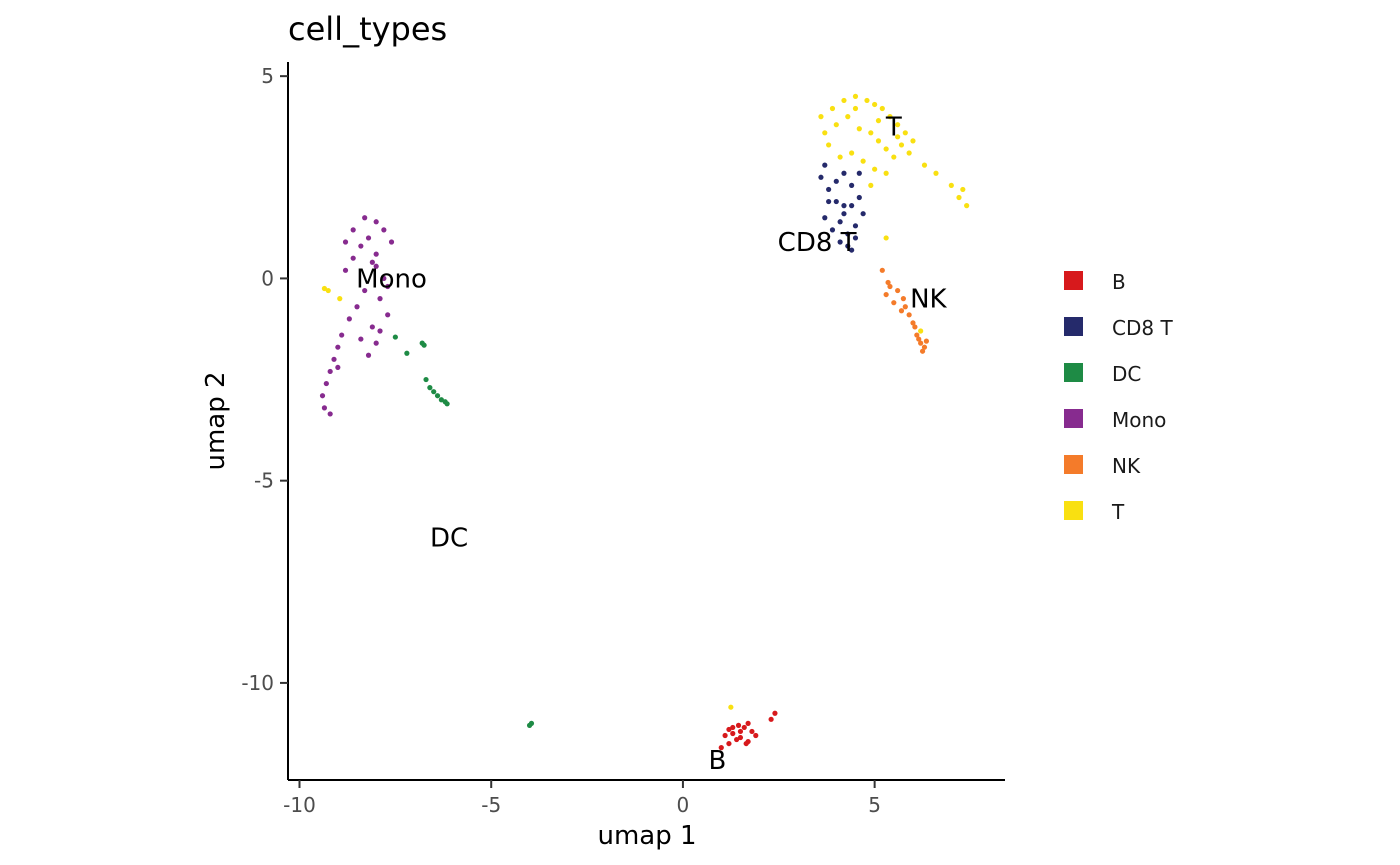 This screenshot has width=1400, height=865. Describe the element at coordinates (582, 798) in the screenshot. I see `x-ticks: -10 -5 0 5` at that location.